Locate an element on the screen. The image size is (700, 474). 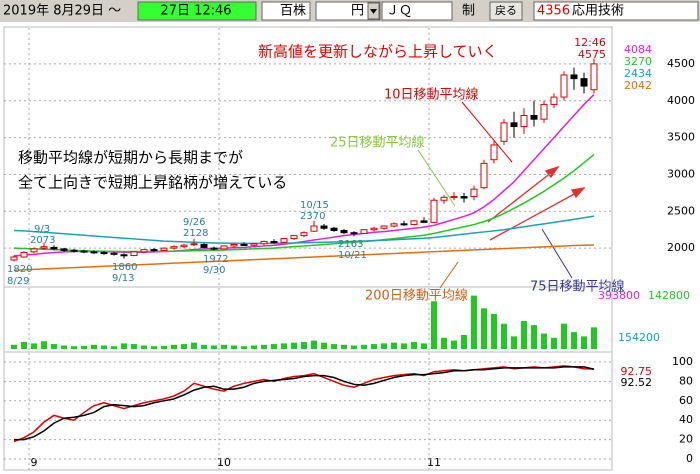
ma-current: 2042 is located at coordinates (638, 85).